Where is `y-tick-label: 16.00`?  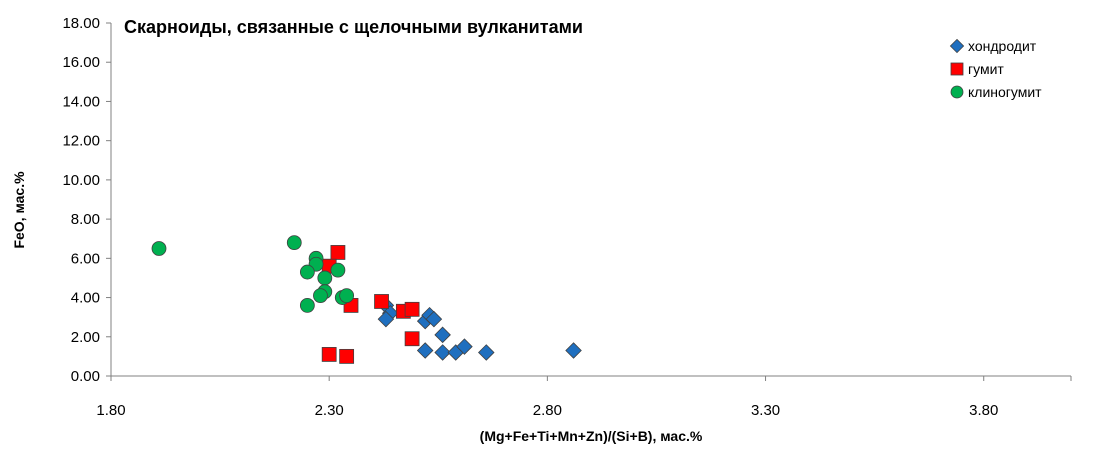
y-tick-label: 16.00 is located at coordinates (81, 62).